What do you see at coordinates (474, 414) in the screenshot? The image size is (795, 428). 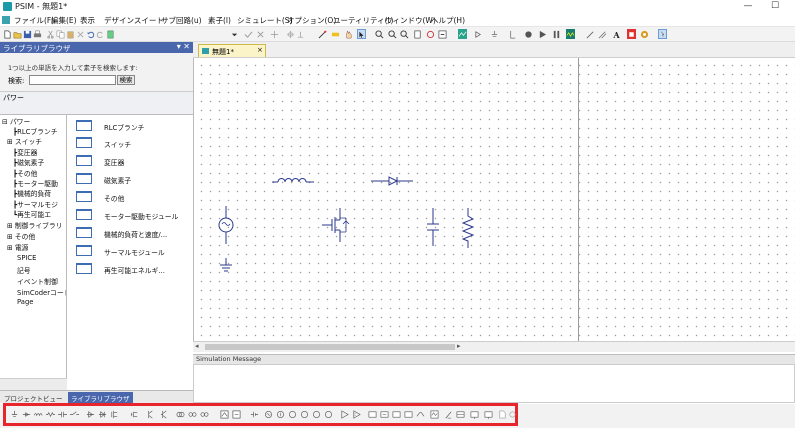 I see `current-sensor-icon` at bounding box center [474, 414].